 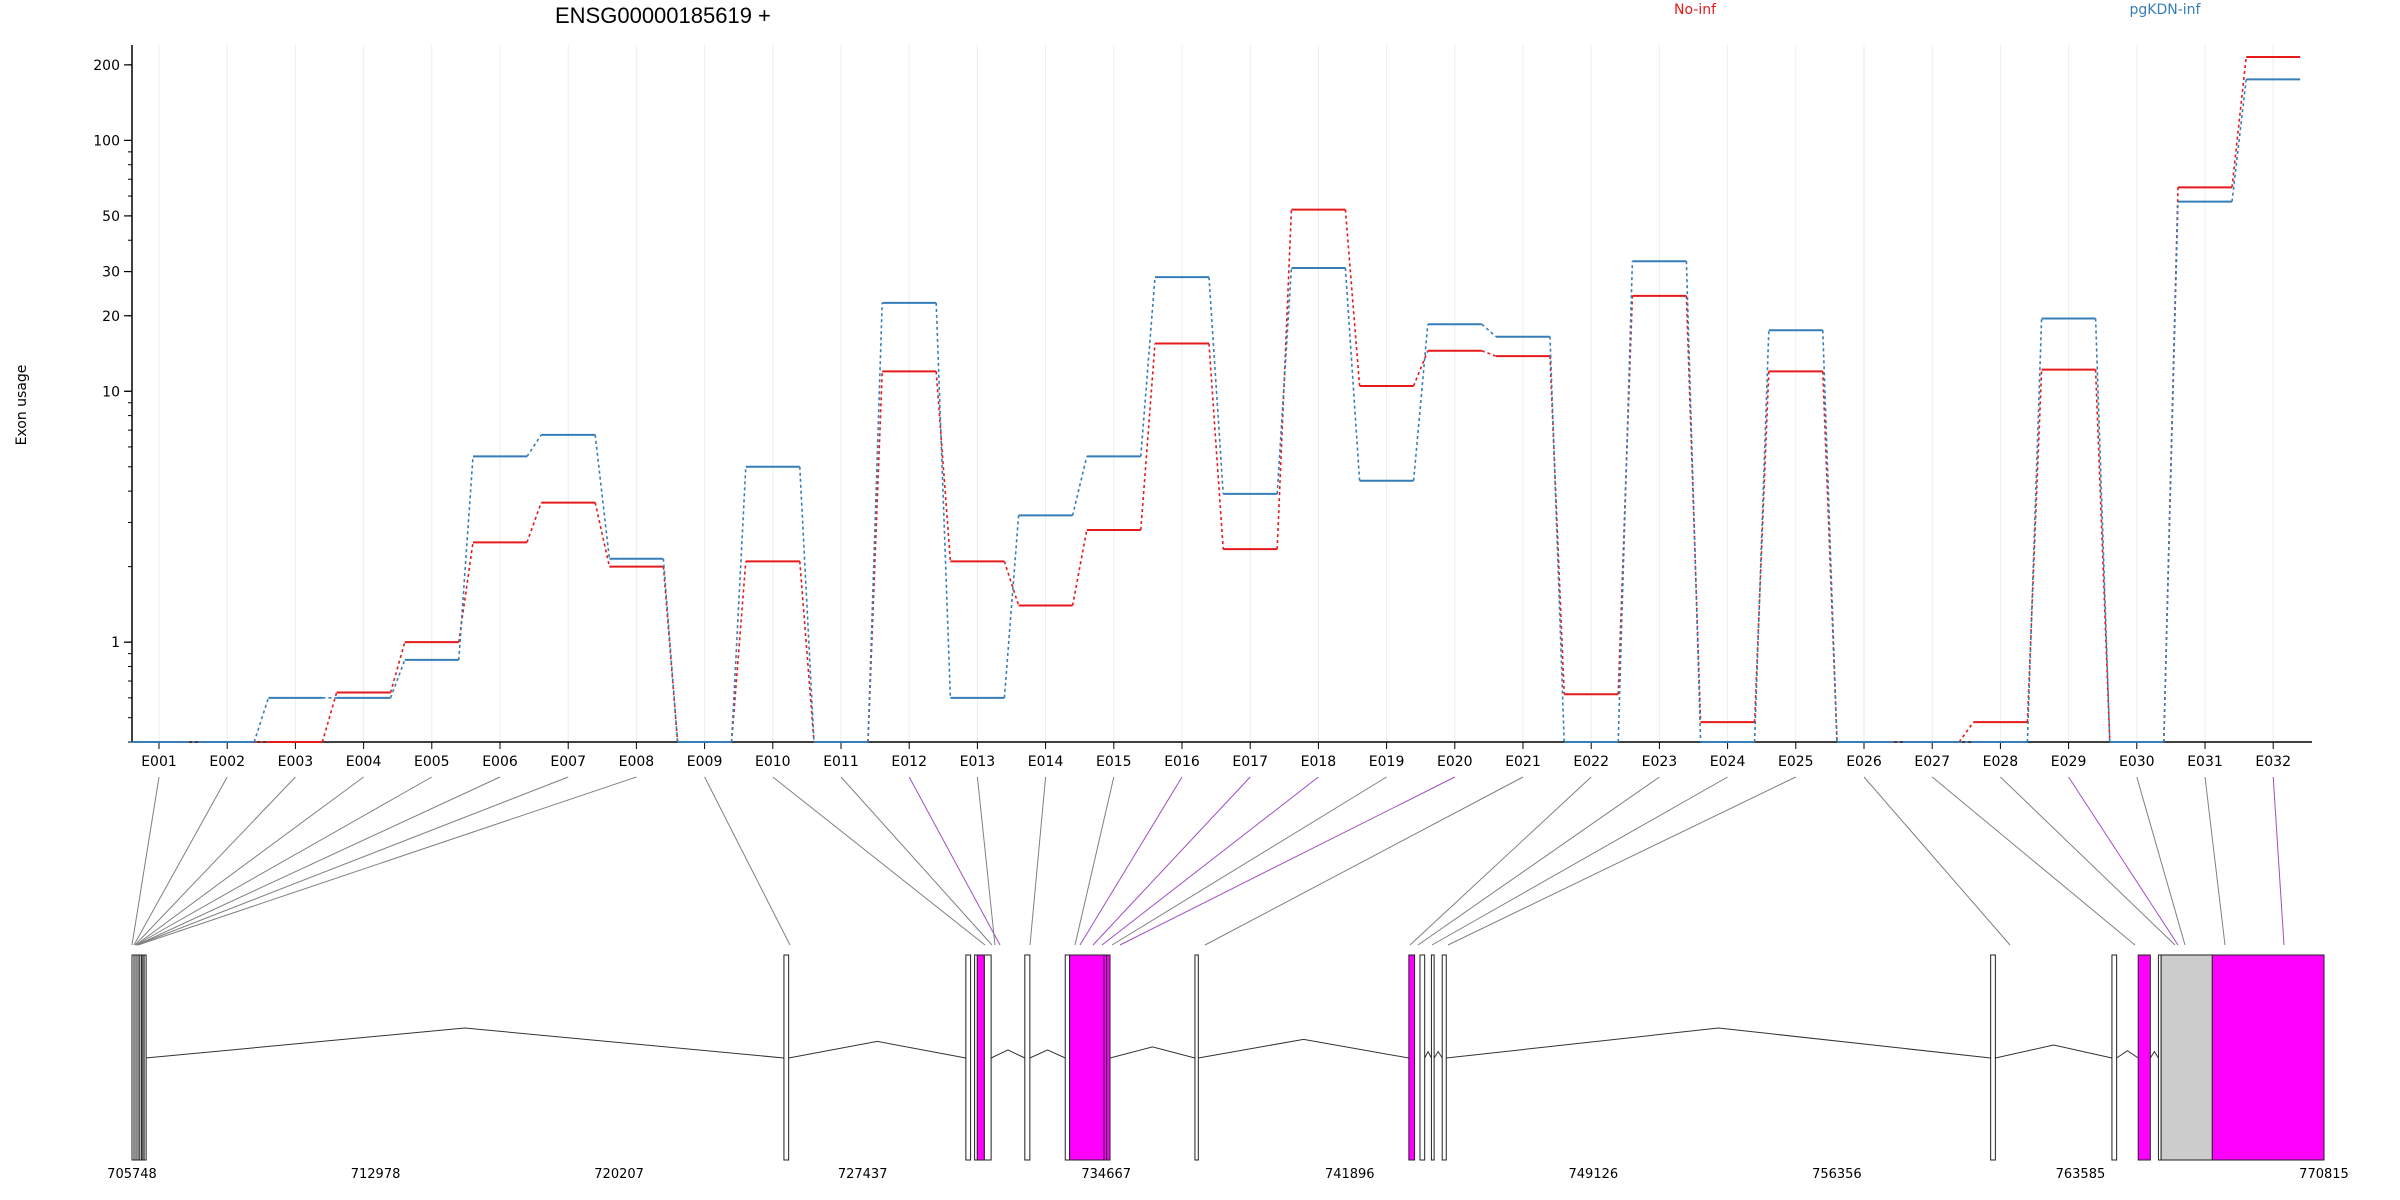 I want to click on x-tick-label: E030, so click(x=2137, y=762).